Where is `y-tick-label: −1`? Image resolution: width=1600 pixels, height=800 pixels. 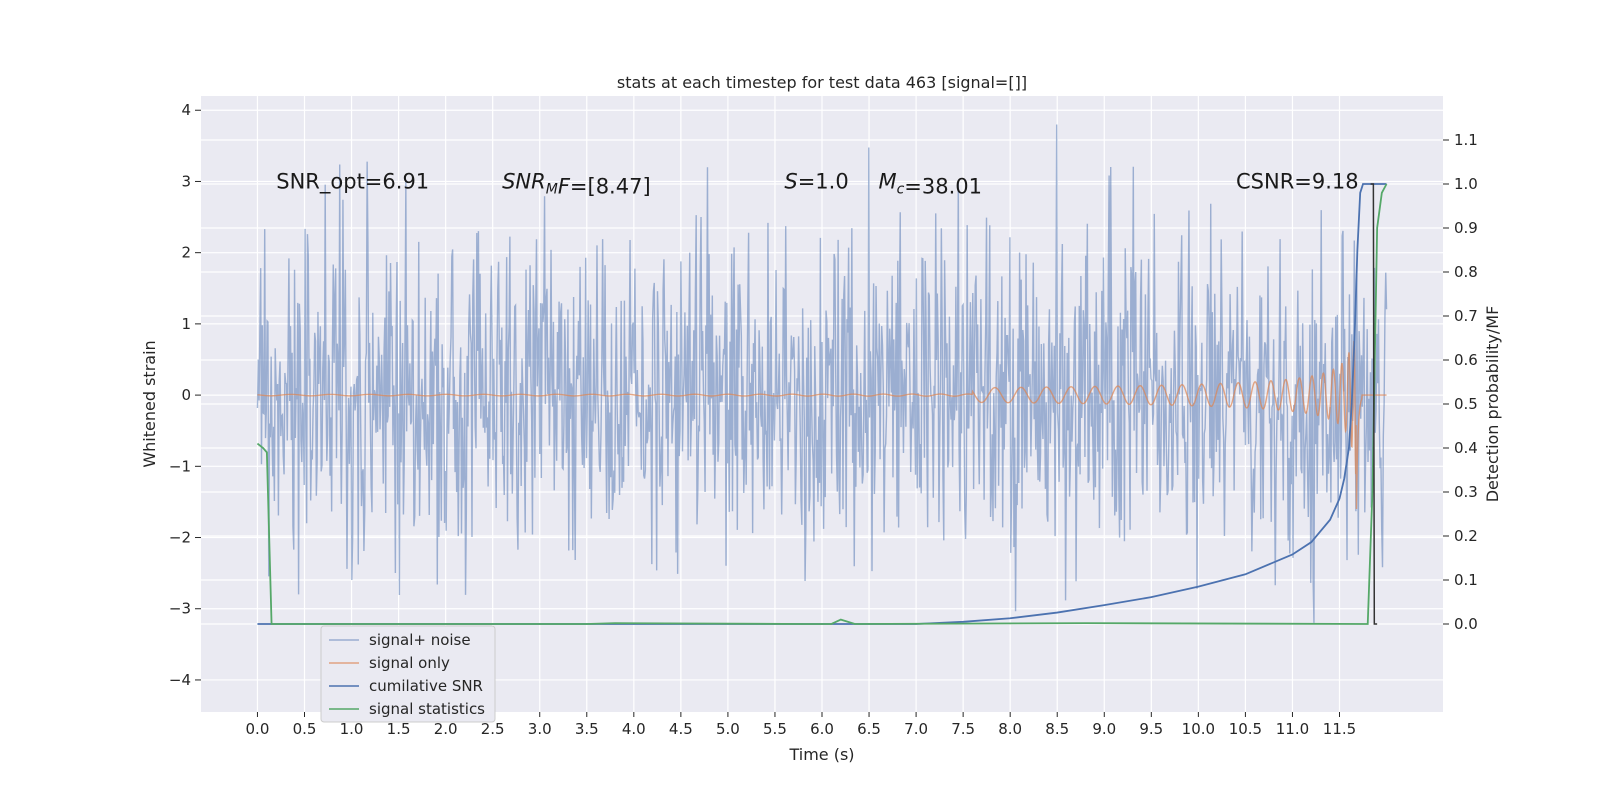 y-tick-label: −1 is located at coordinates (180, 466).